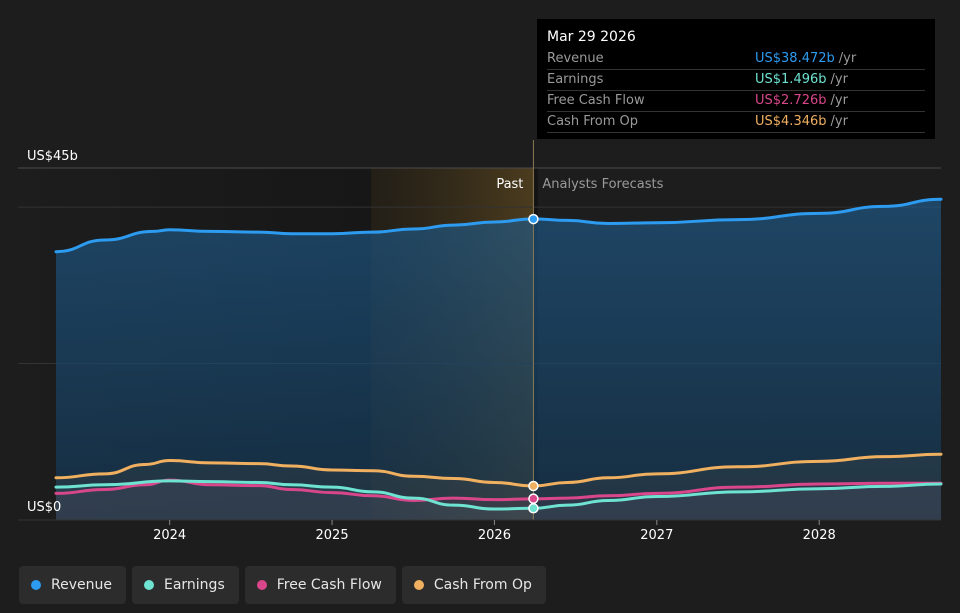  Describe the element at coordinates (533, 363) in the screenshot. I see `marker-layer` at that location.